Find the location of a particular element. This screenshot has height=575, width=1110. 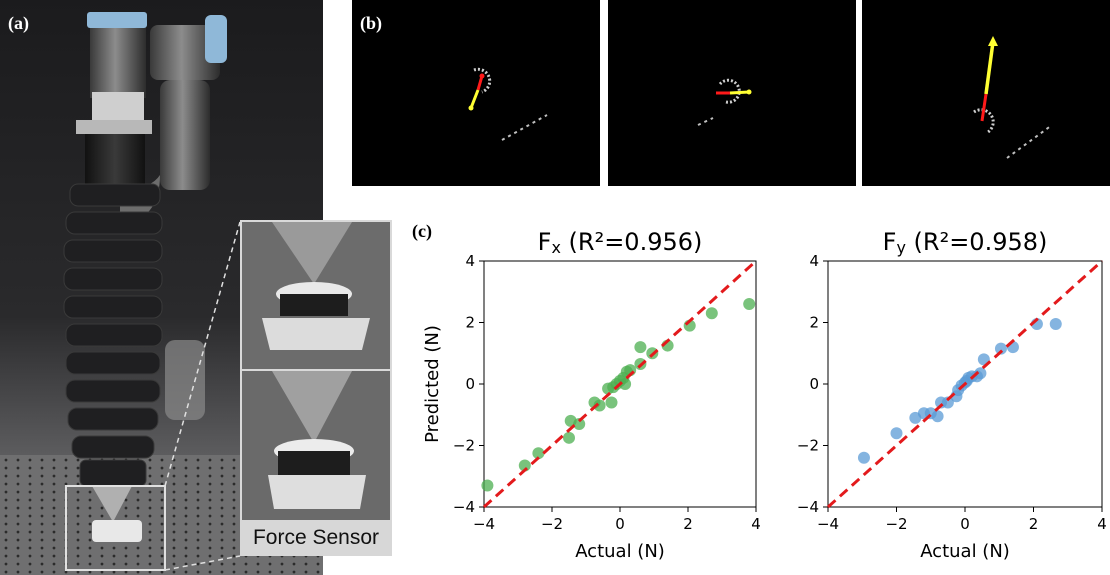

fy-identity-line is located at coordinates (965, 384).